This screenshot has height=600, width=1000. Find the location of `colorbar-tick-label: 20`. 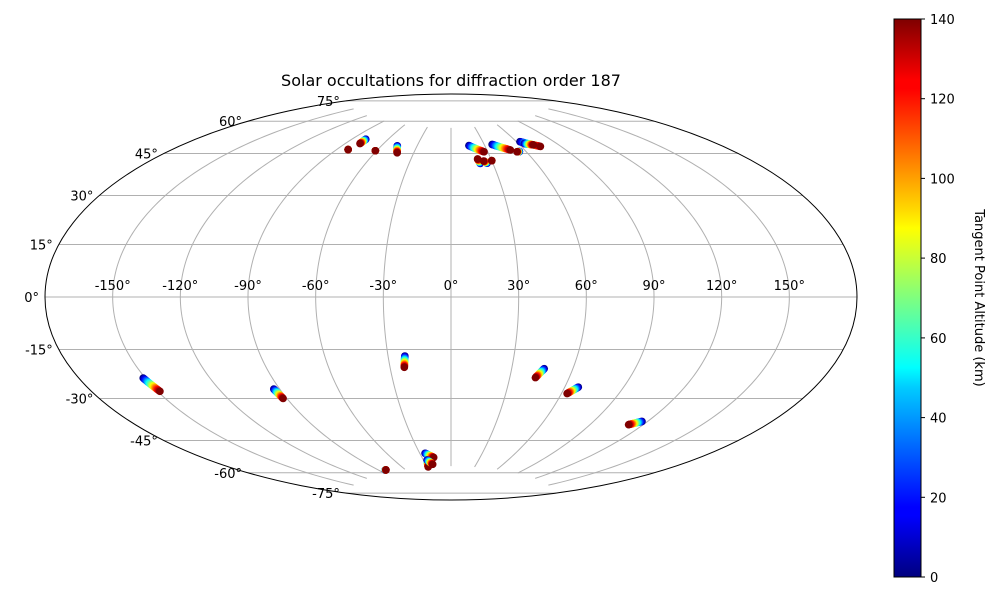

colorbar-tick-label: 20 is located at coordinates (938, 498).